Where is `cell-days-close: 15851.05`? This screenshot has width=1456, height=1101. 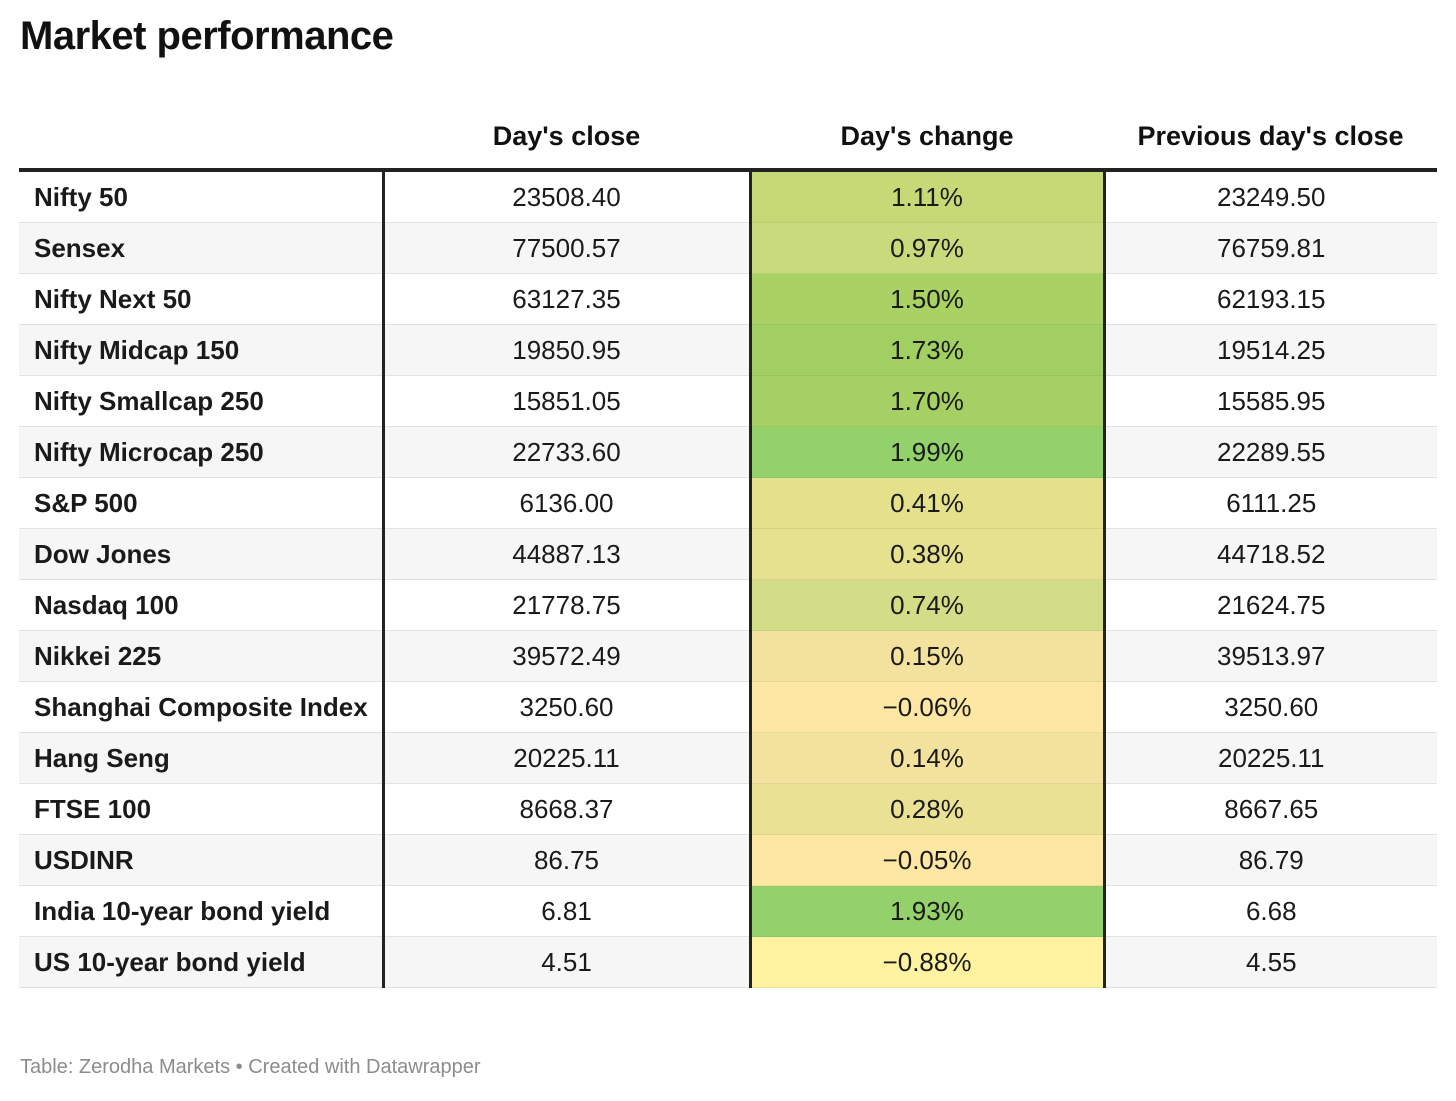
cell-days-close: 15851.05 is located at coordinates (566, 401).